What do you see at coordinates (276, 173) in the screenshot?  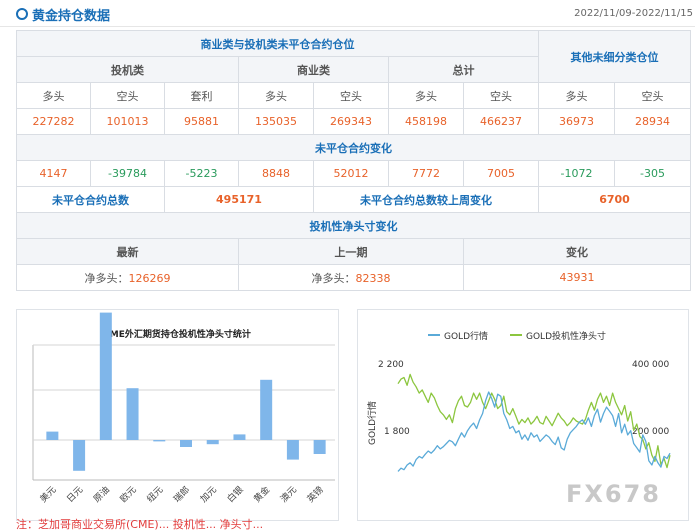 I see `change-cell: 8848` at bounding box center [276, 173].